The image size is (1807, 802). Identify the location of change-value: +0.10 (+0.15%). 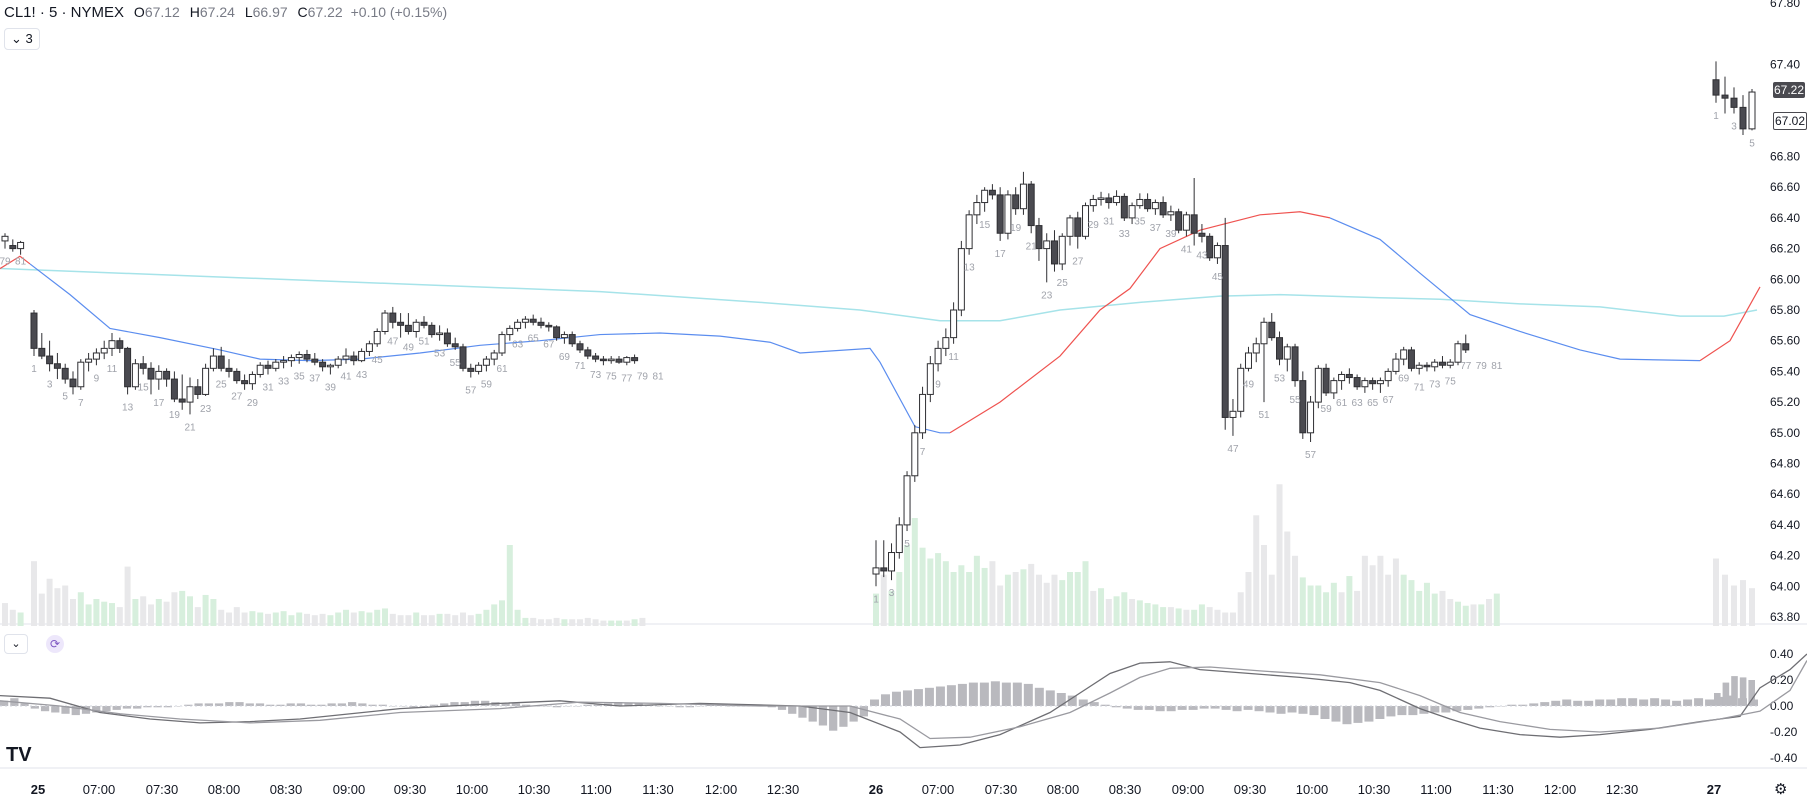
(399, 12).